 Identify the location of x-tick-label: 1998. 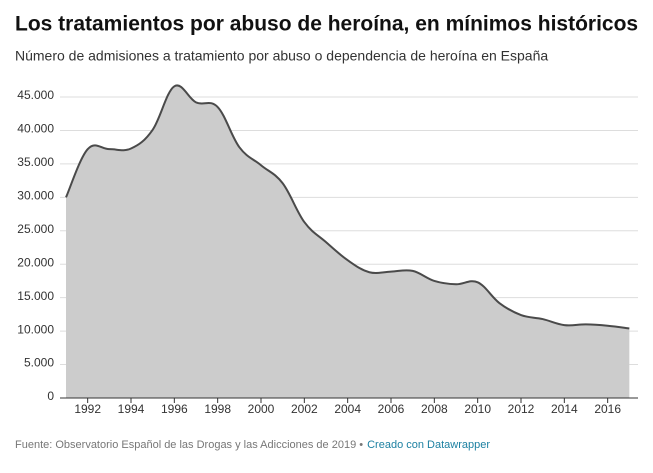
(217, 409).